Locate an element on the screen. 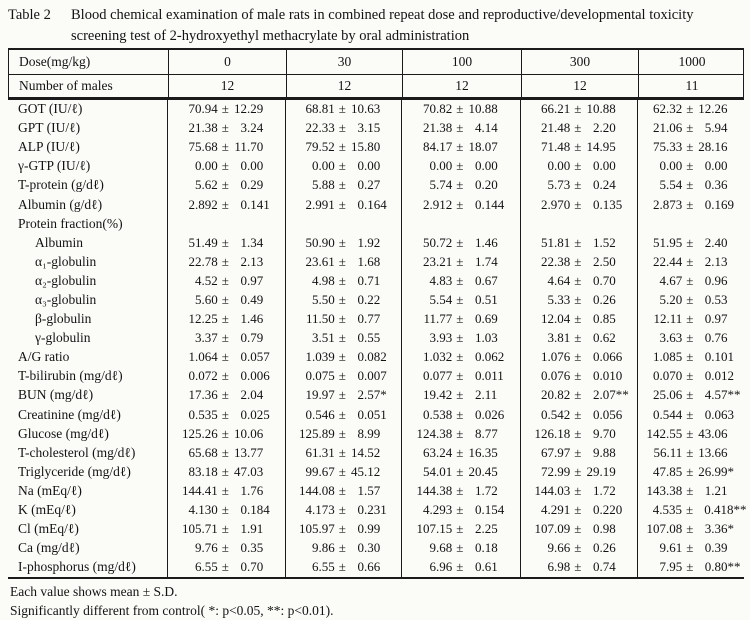 This screenshot has width=750, height=620. mean-value: 0.538 is located at coordinates (429, 415).